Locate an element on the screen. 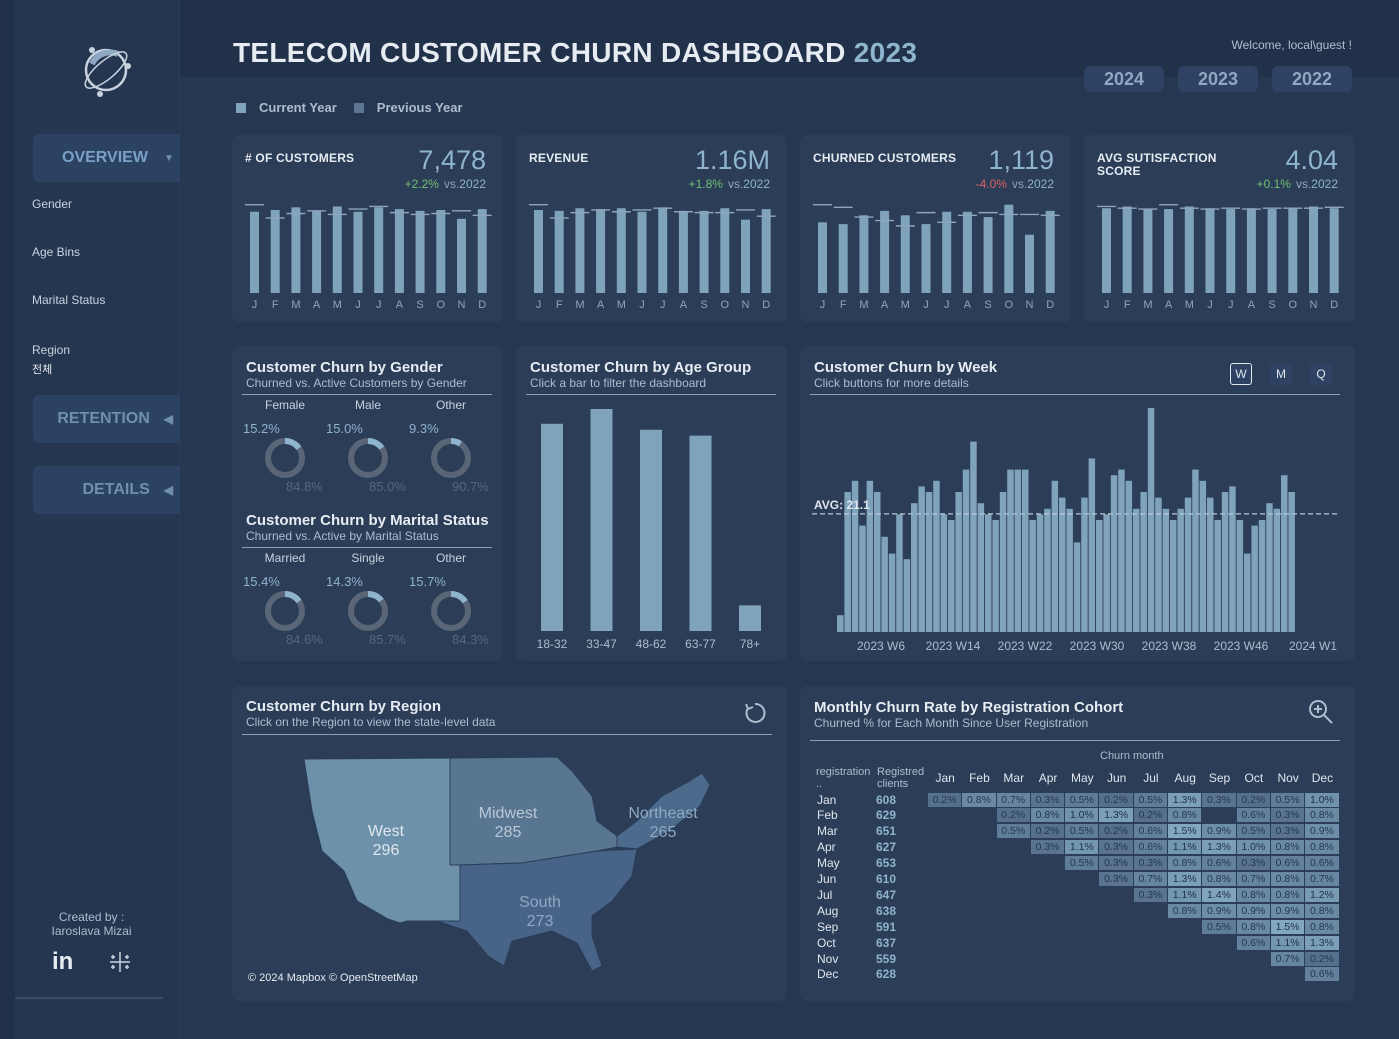 This screenshot has height=1039, width=1399. overview-button: OVERVIEW ▼ is located at coordinates (113, 158).